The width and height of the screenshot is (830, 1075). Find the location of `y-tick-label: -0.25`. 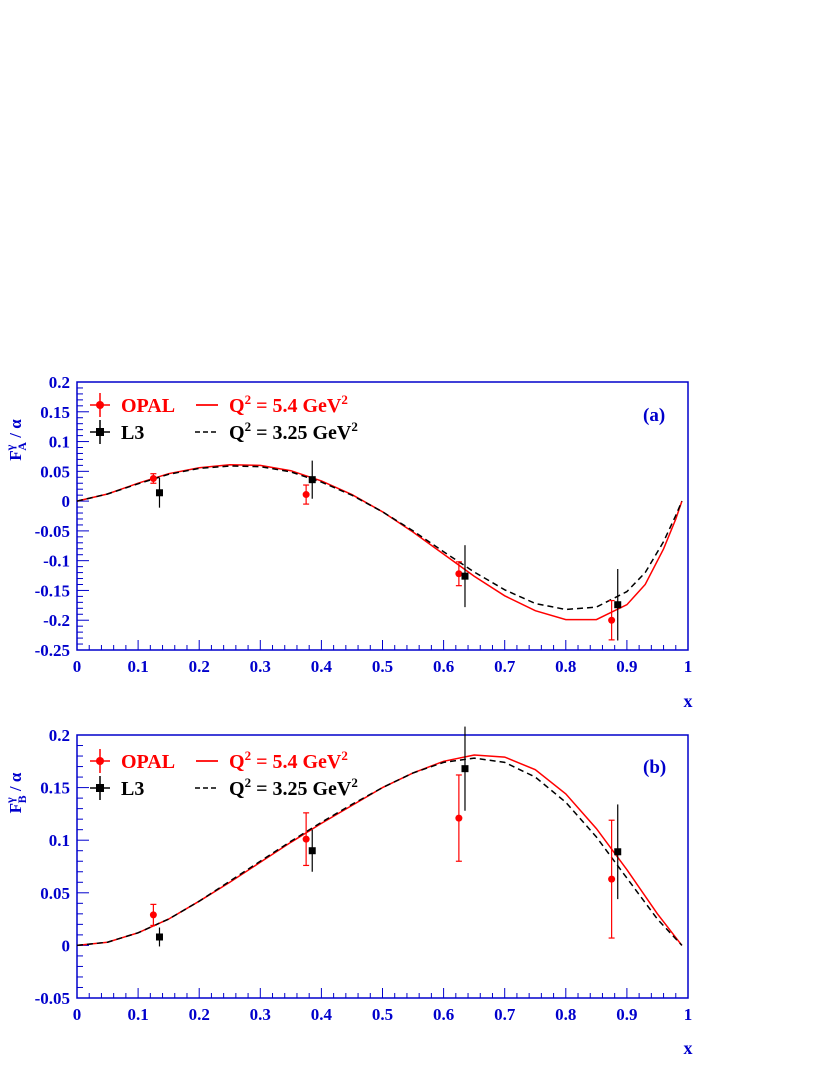

y-tick-label: -0.25 is located at coordinates (52, 650).